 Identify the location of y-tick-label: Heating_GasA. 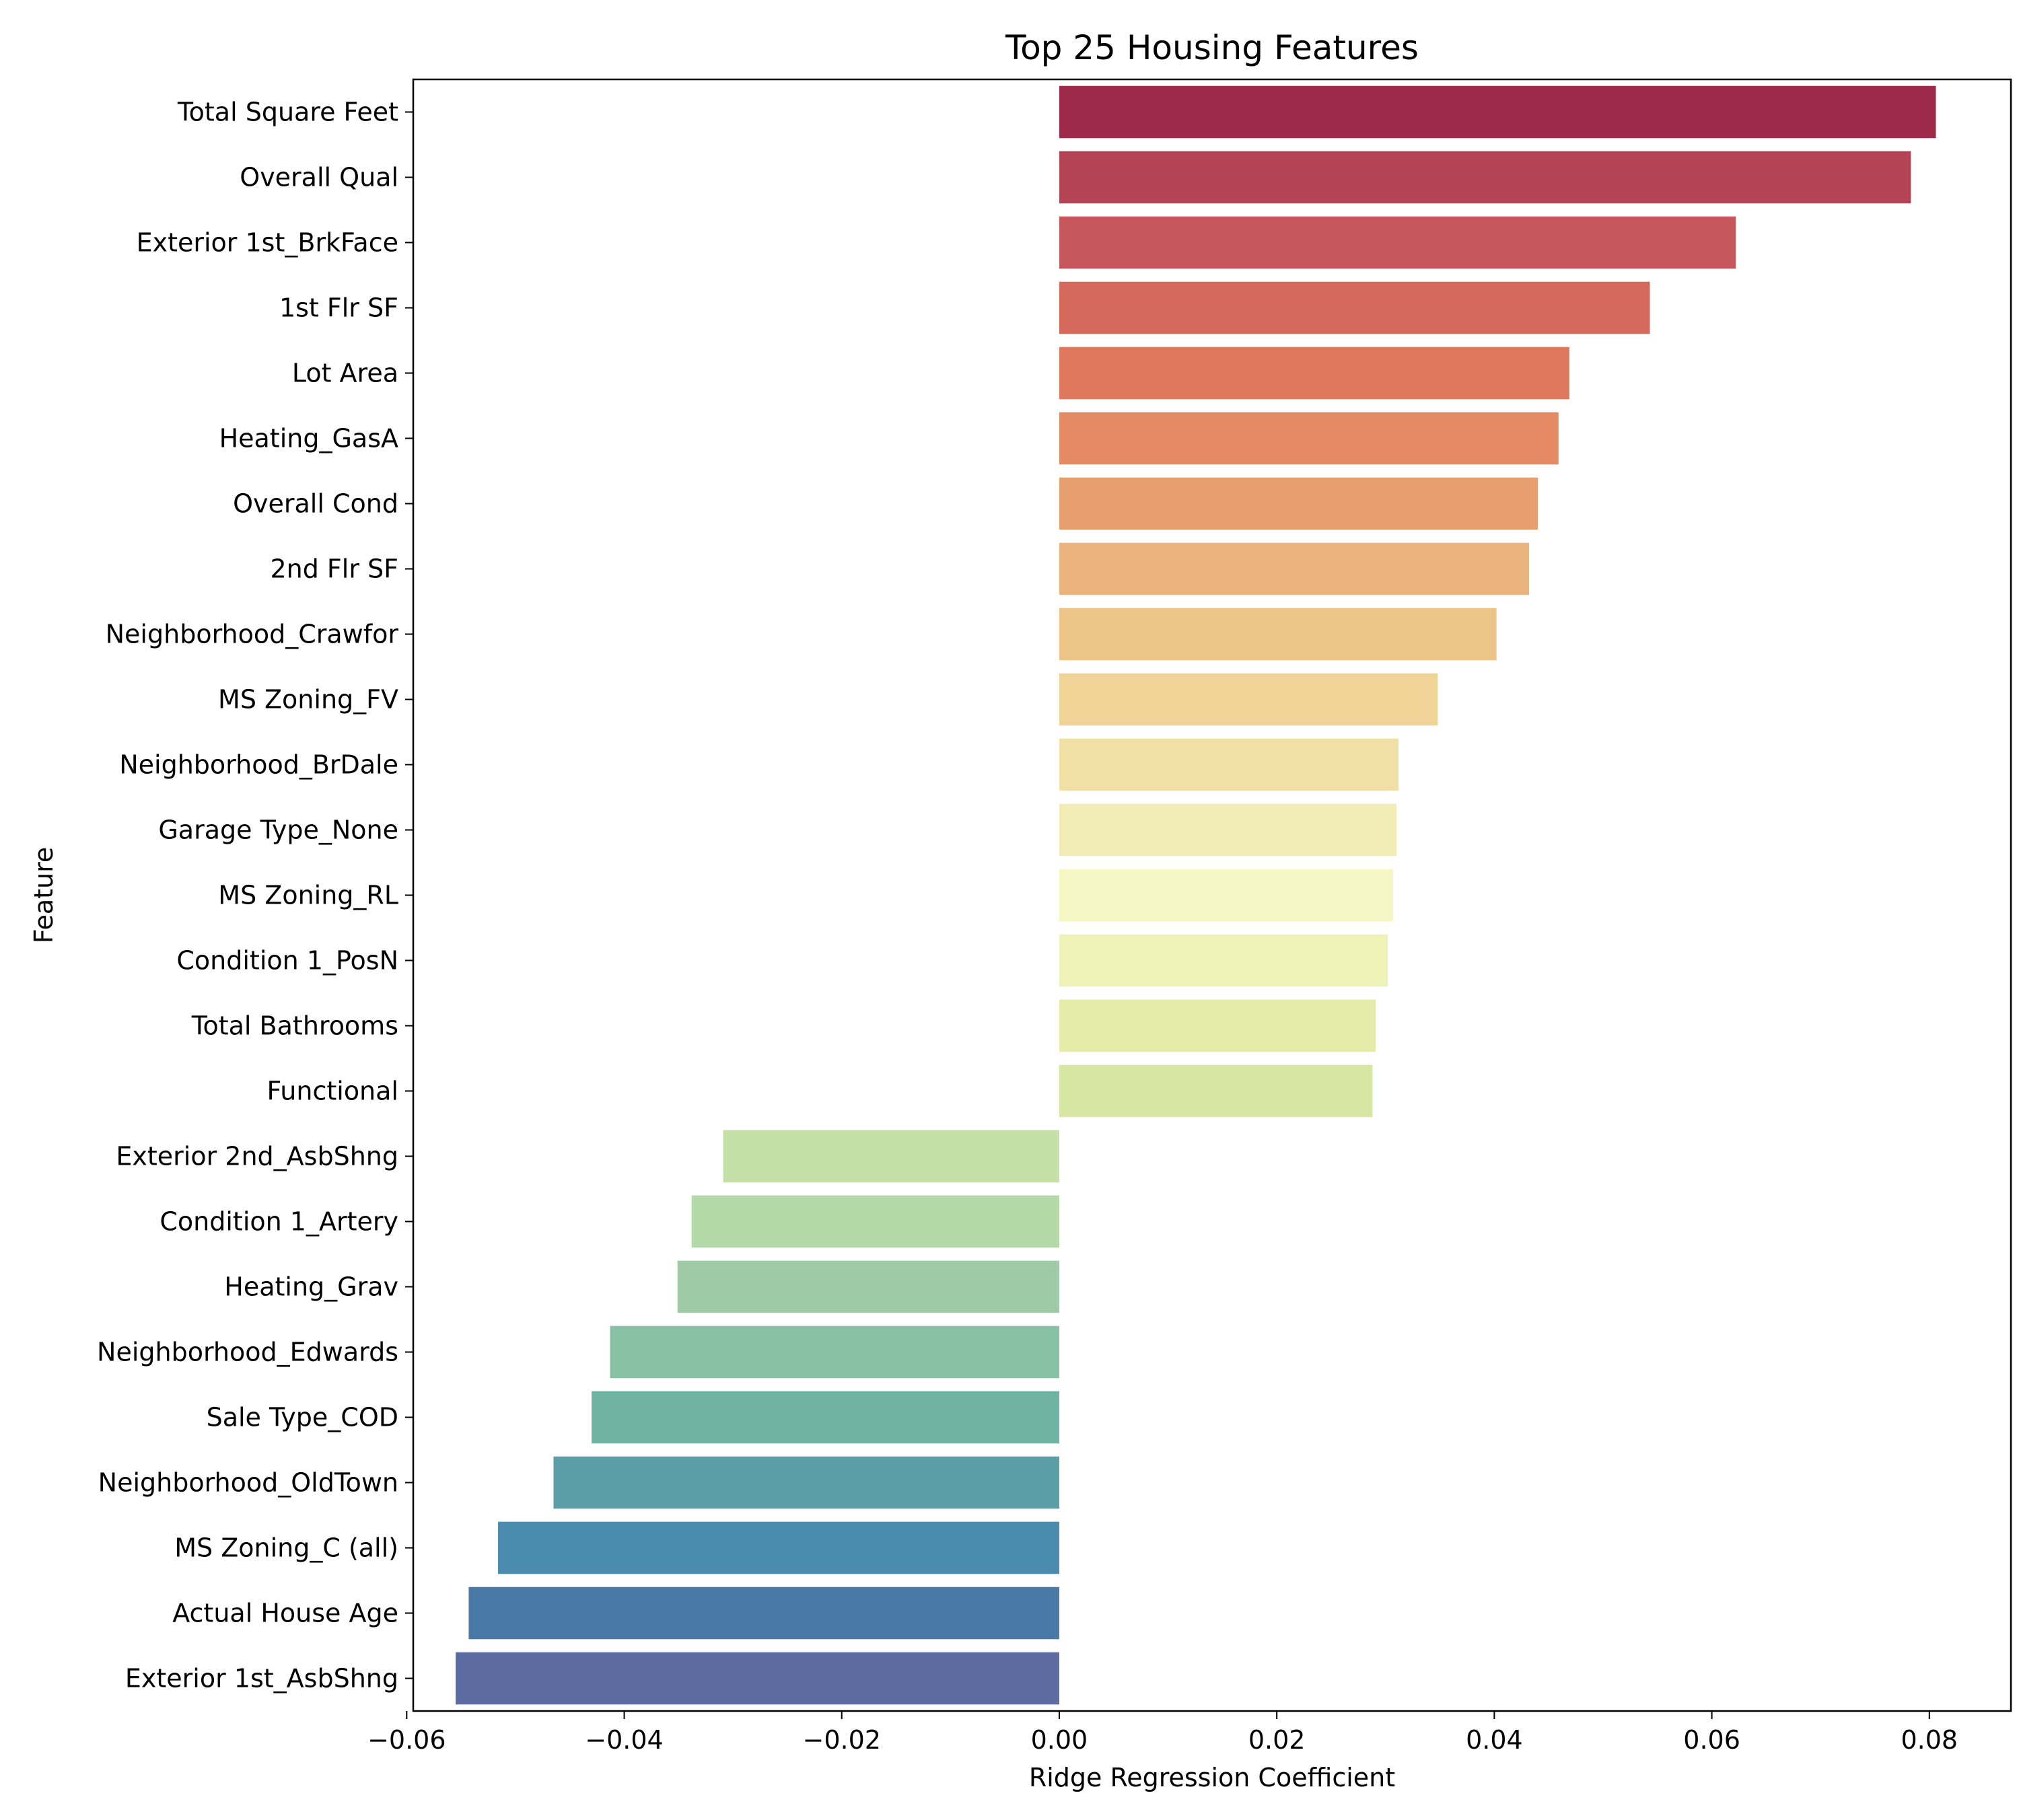
(309, 438).